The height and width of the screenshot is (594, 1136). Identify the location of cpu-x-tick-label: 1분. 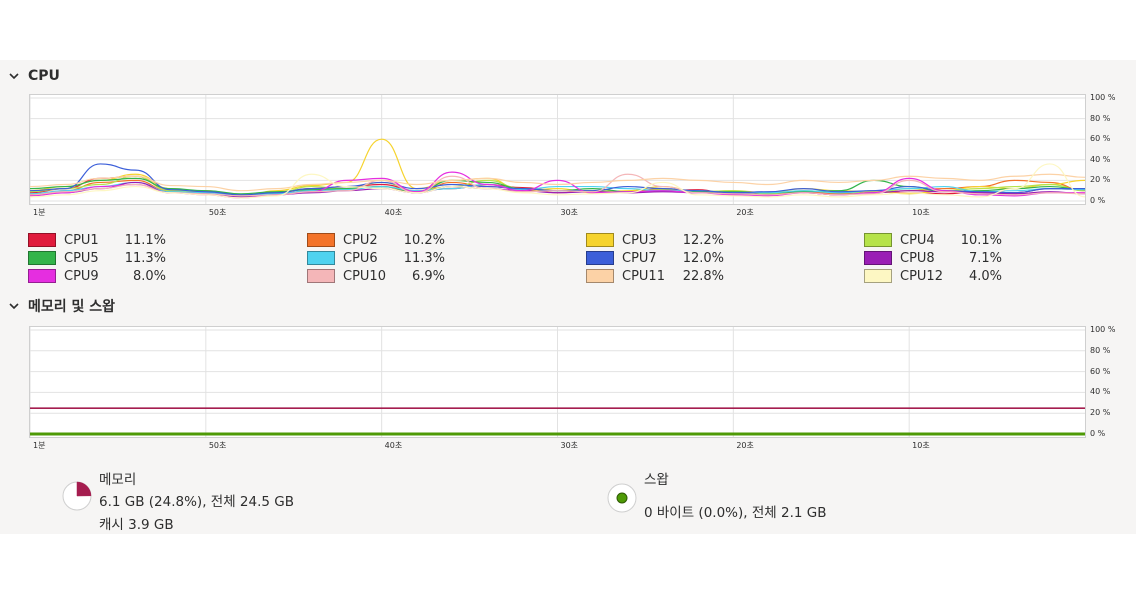
(39, 212).